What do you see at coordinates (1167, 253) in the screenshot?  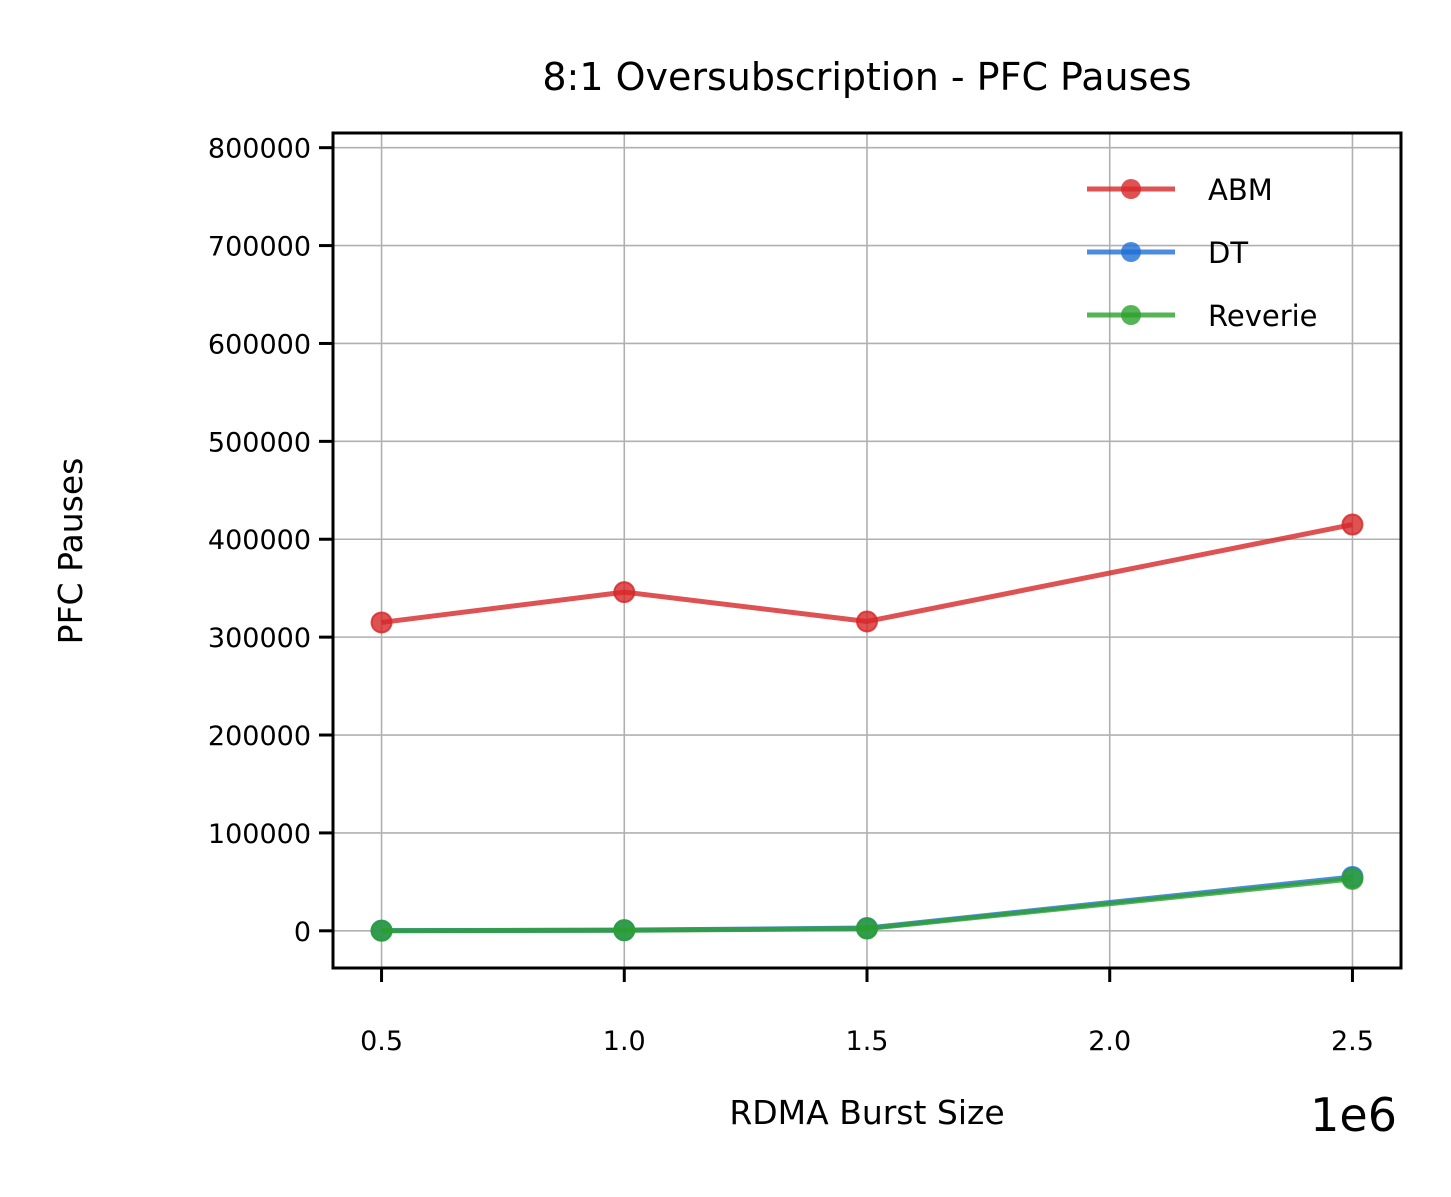 I see `legend-item-dt: DT` at bounding box center [1167, 253].